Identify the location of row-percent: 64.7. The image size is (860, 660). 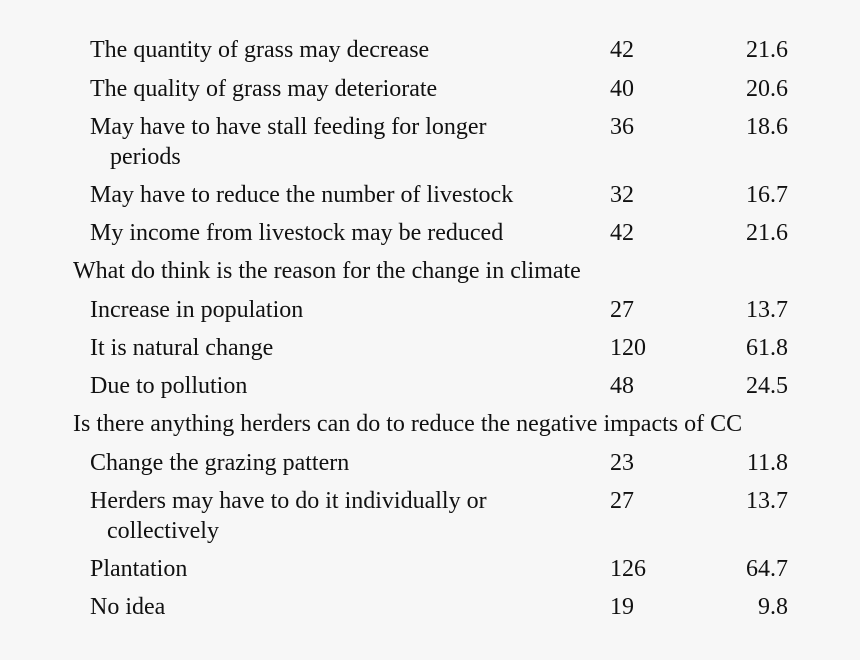
(767, 569).